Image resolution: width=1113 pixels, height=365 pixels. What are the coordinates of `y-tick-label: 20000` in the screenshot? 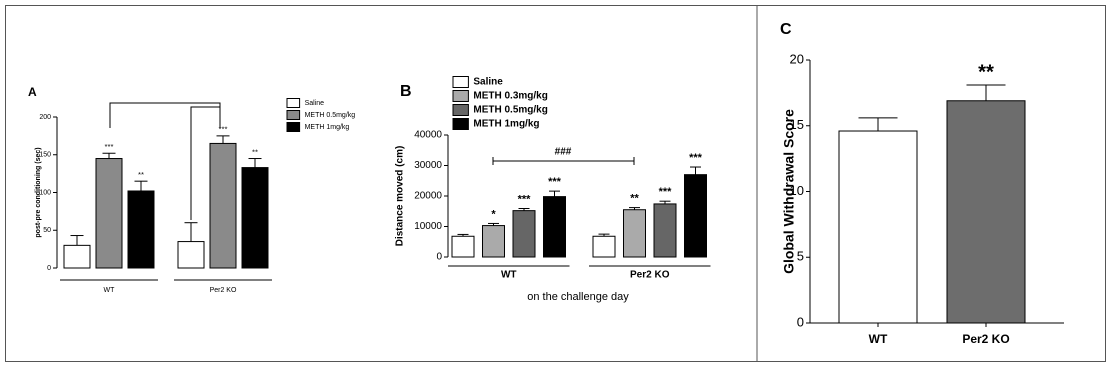 It's located at (428, 196).